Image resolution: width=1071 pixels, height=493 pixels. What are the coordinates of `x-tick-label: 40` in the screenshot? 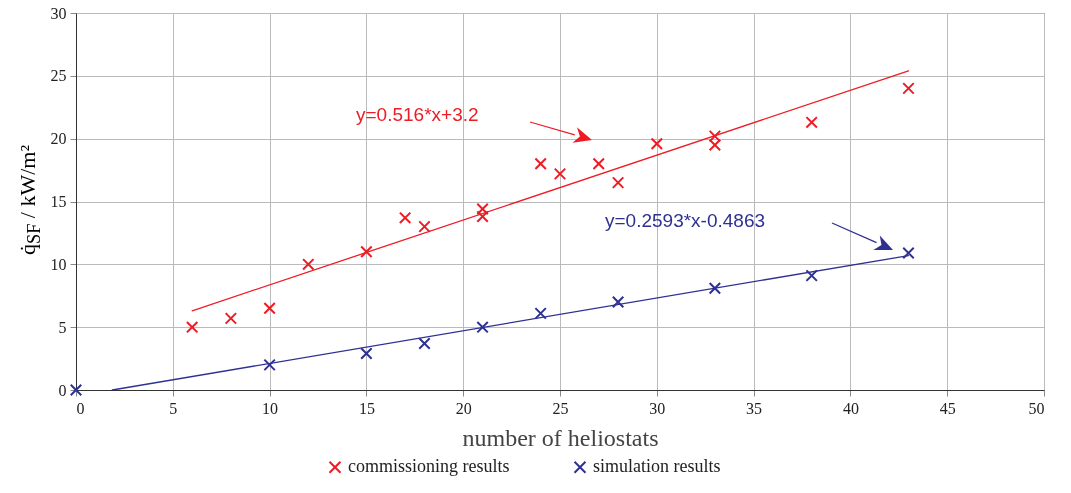 It's located at (850, 408).